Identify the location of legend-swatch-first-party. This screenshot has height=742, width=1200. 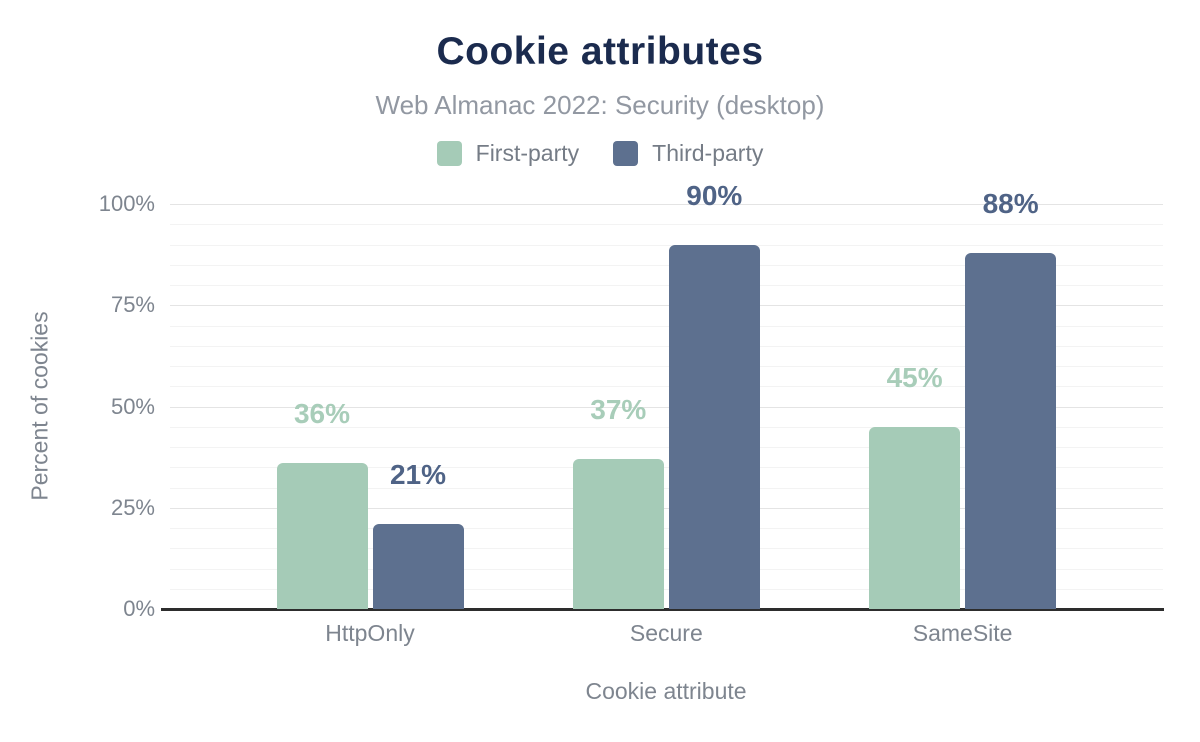
(449, 153).